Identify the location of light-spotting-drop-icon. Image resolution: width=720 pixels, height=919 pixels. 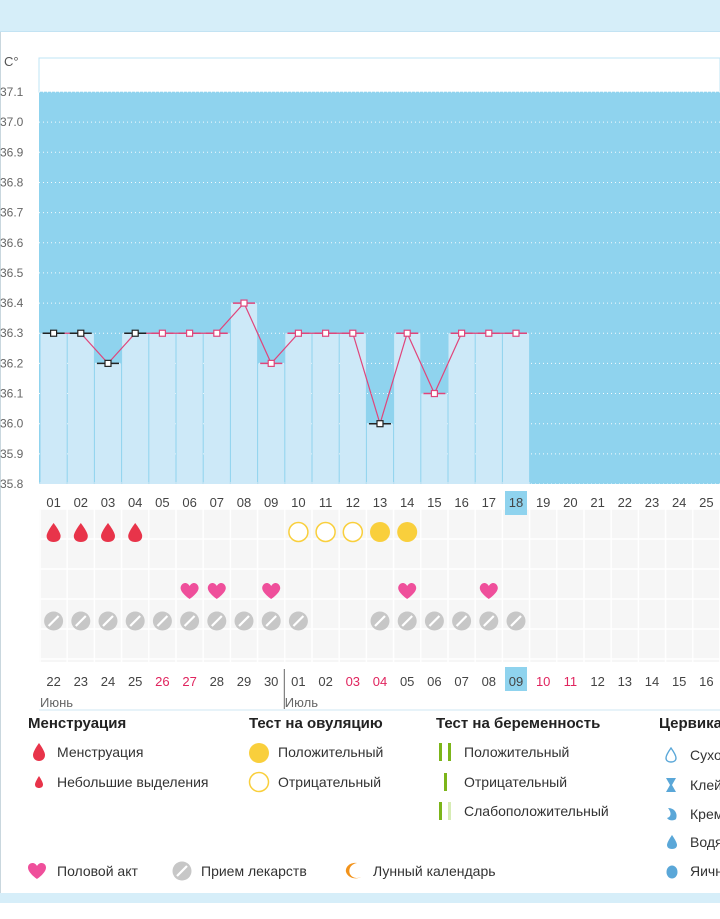
(39, 782).